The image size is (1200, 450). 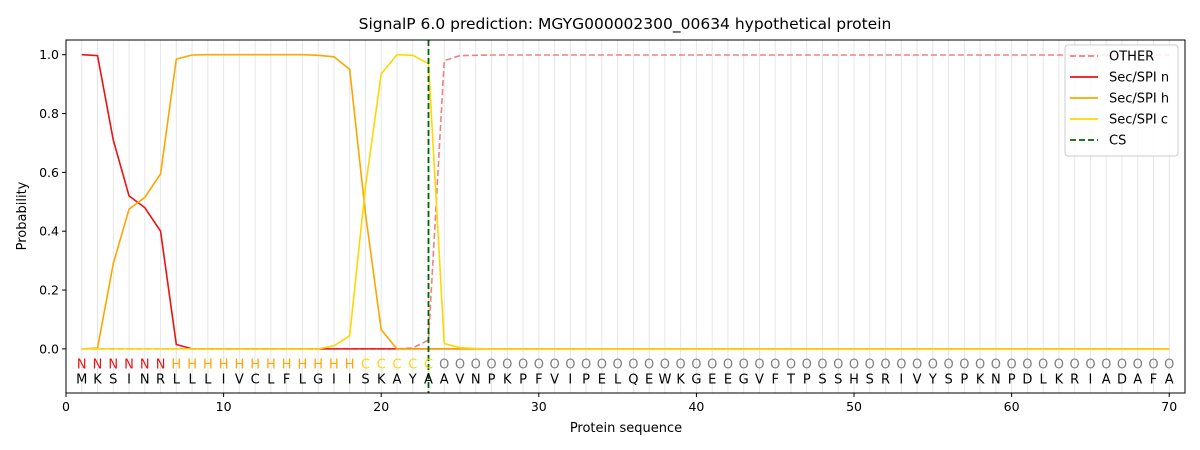 I want to click on legend-label: OTHER, so click(x=1131, y=57).